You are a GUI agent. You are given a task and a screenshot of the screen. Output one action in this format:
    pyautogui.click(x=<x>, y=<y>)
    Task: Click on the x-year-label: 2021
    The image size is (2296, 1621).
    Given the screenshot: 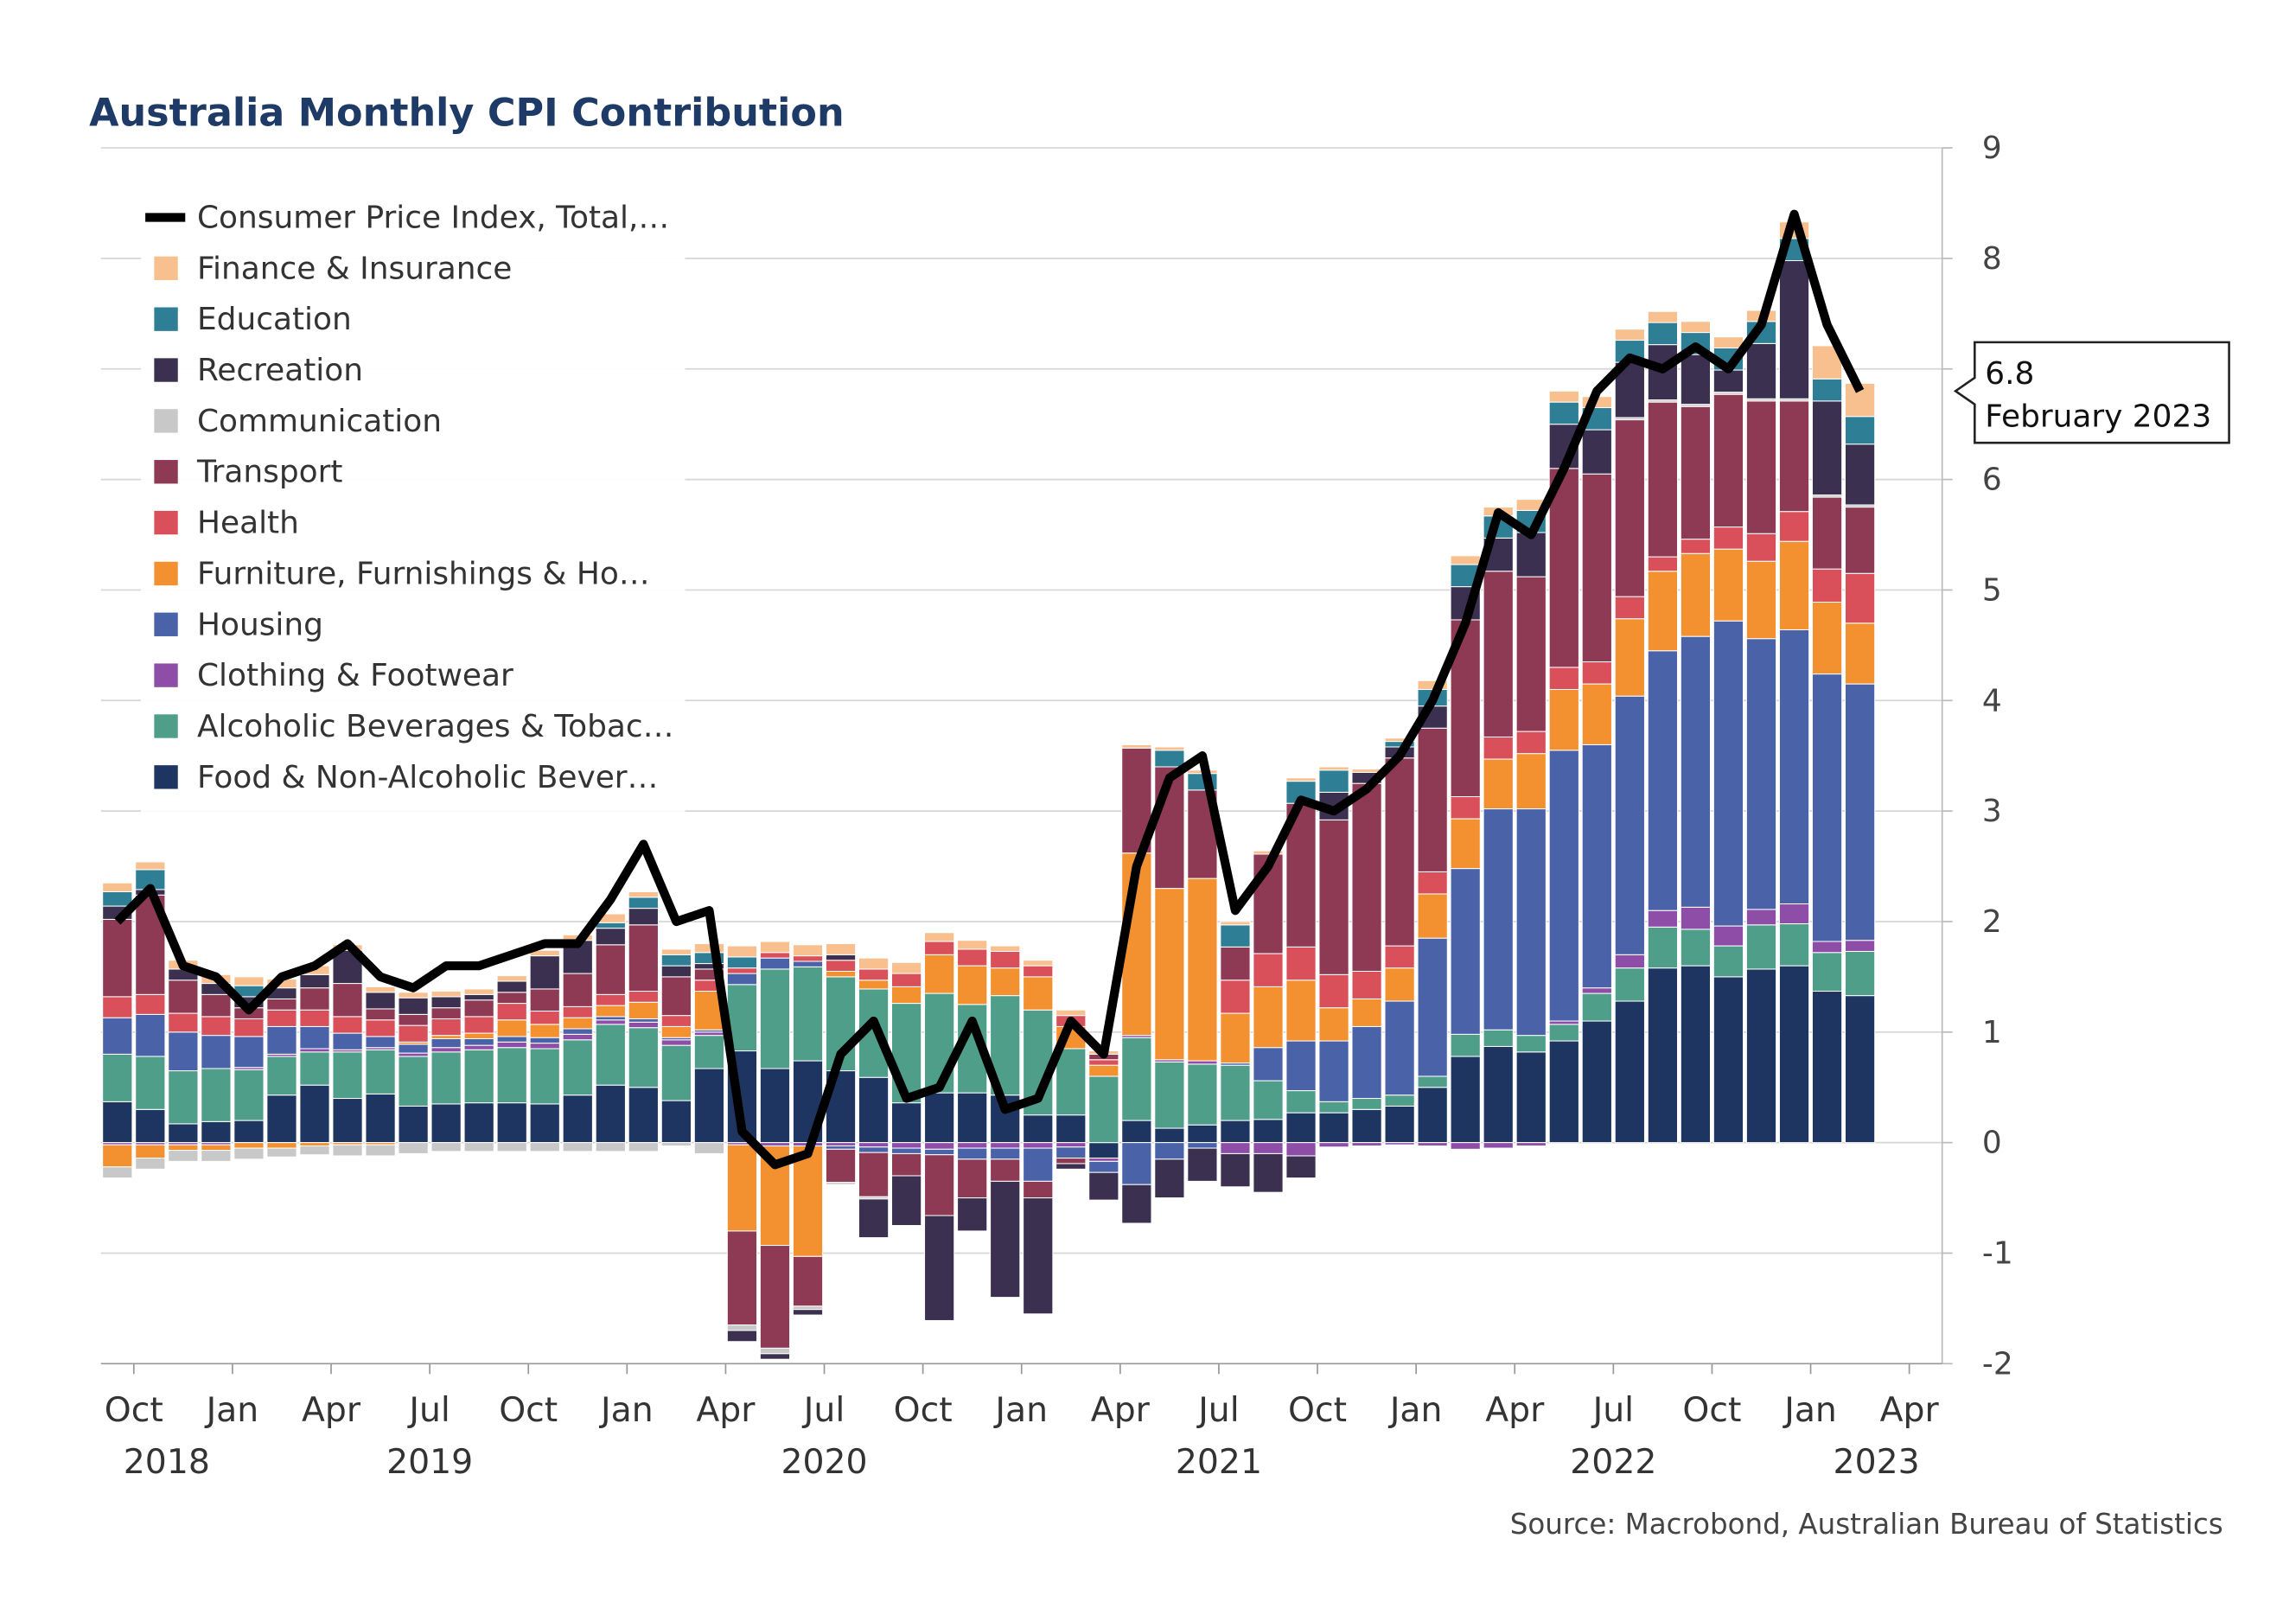 What is the action you would take?
    pyautogui.click(x=1219, y=1462)
    